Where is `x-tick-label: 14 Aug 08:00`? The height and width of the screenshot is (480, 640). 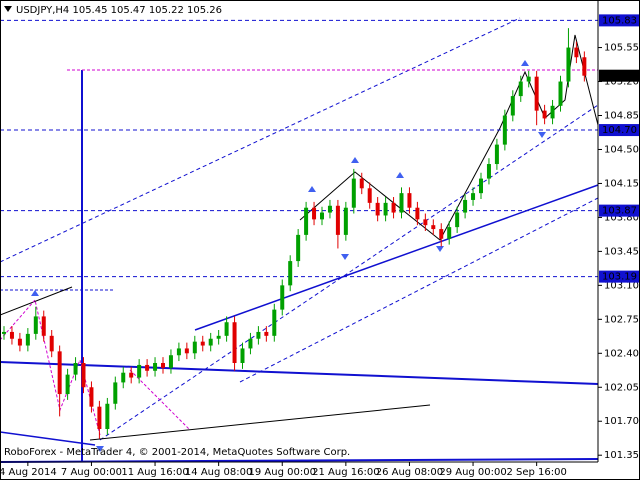
x-tick-label: 14 Aug 08:00 is located at coordinates (218, 472).